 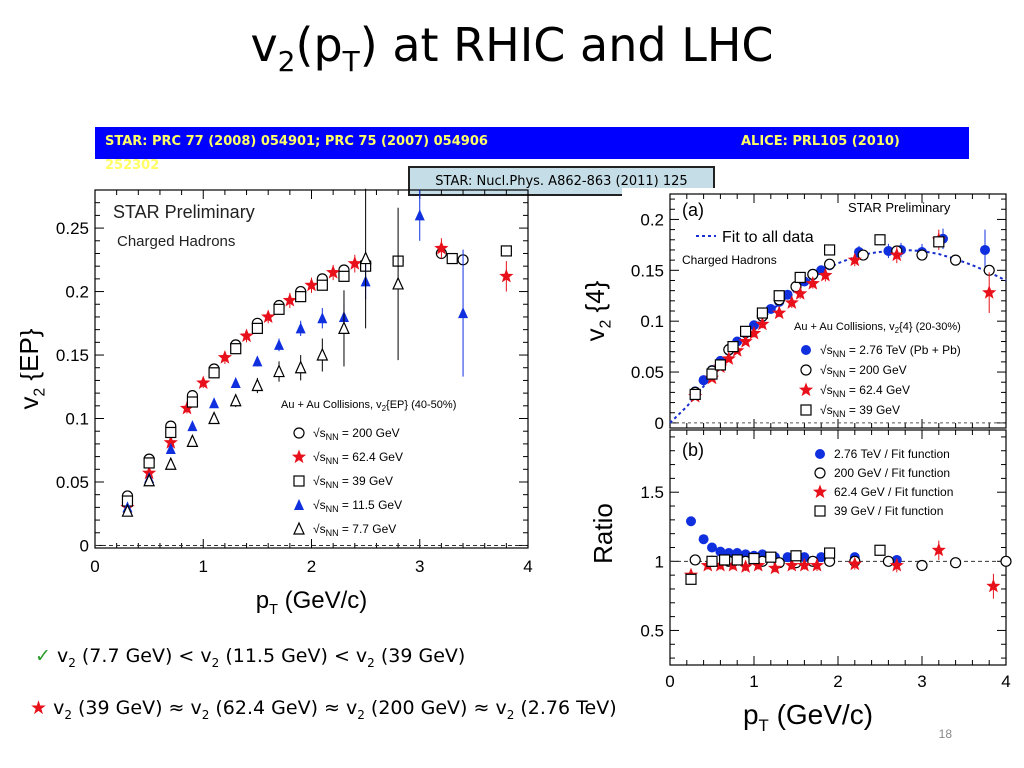 What do you see at coordinates (693, 450) in the screenshot?
I see `panel-label: (b)` at bounding box center [693, 450].